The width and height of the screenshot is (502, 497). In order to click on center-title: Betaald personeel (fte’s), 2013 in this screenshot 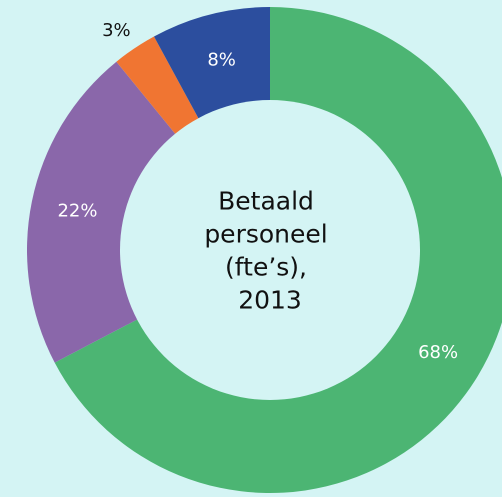, I will do `click(269, 251)`.